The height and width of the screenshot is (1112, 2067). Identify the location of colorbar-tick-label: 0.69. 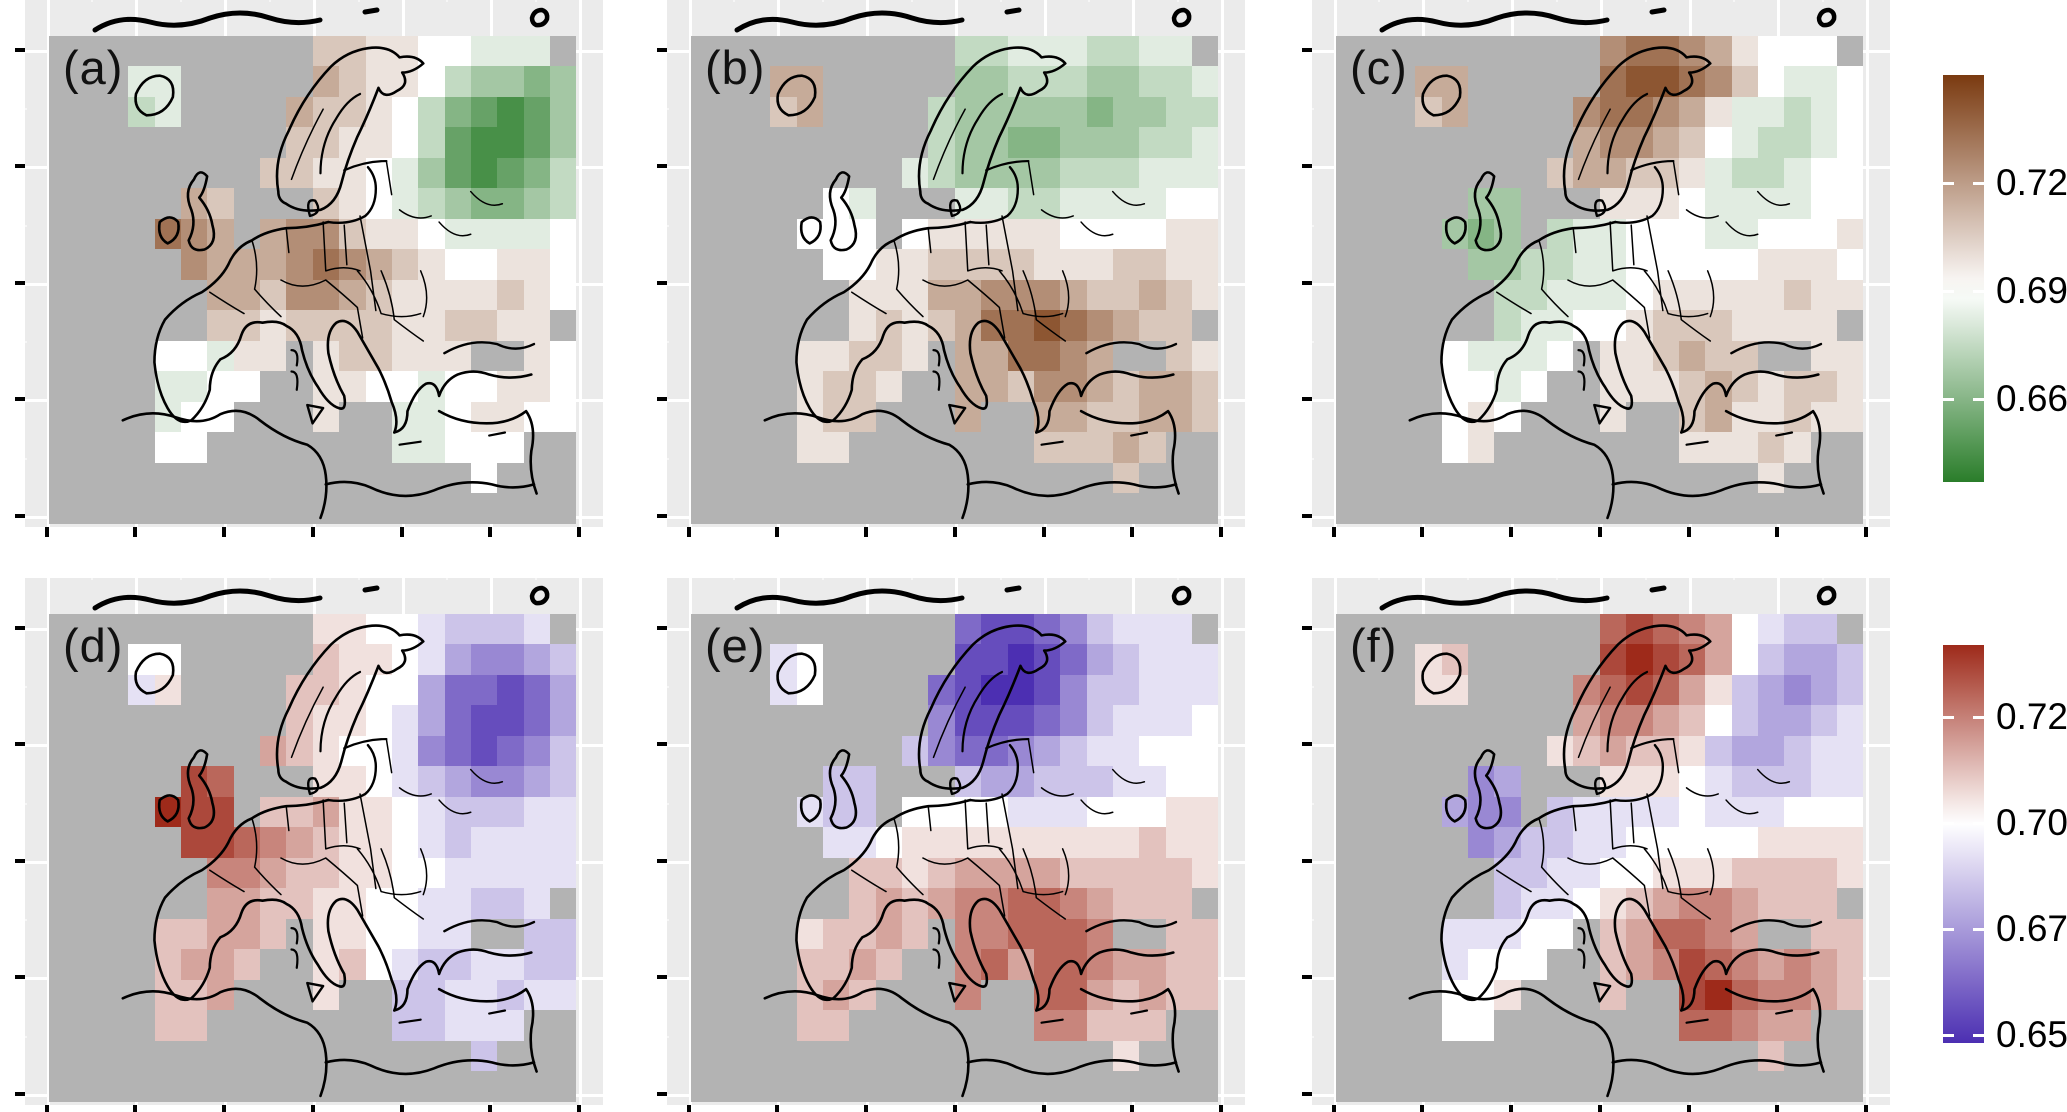
(2031, 291).